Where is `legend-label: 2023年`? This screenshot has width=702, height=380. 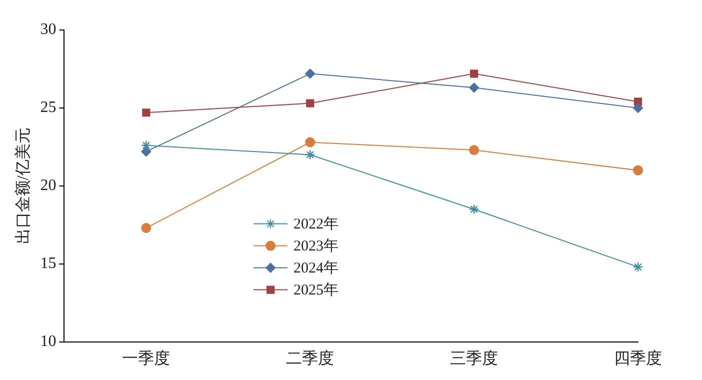 legend-label: 2023年 is located at coordinates (316, 246).